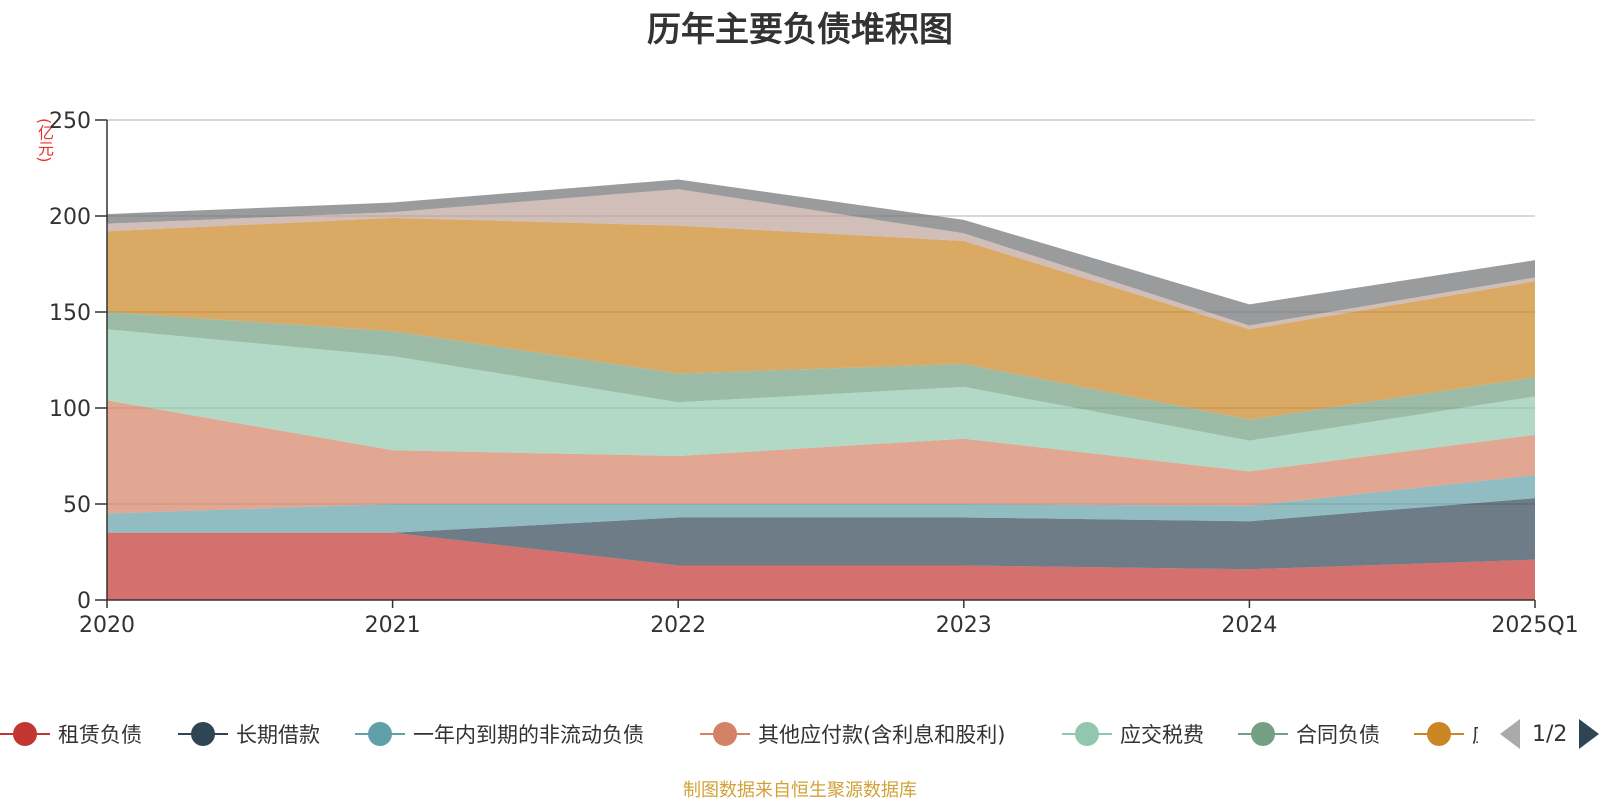  What do you see at coordinates (70, 217) in the screenshot?
I see `y-tick-label: 200` at bounding box center [70, 217].